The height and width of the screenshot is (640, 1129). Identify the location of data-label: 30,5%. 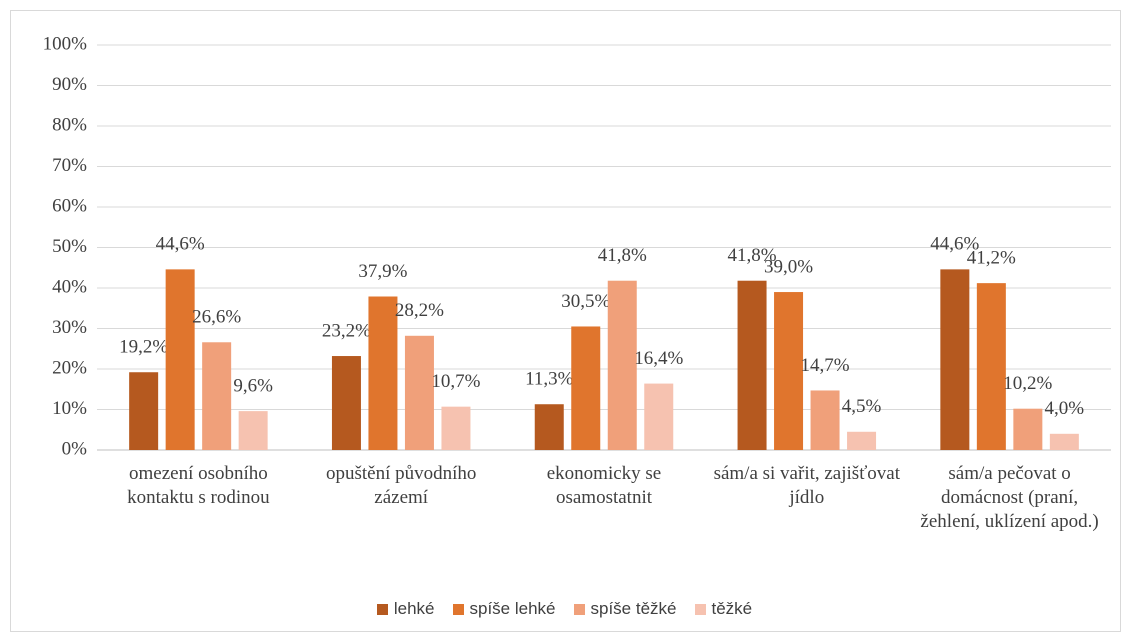
(585, 301).